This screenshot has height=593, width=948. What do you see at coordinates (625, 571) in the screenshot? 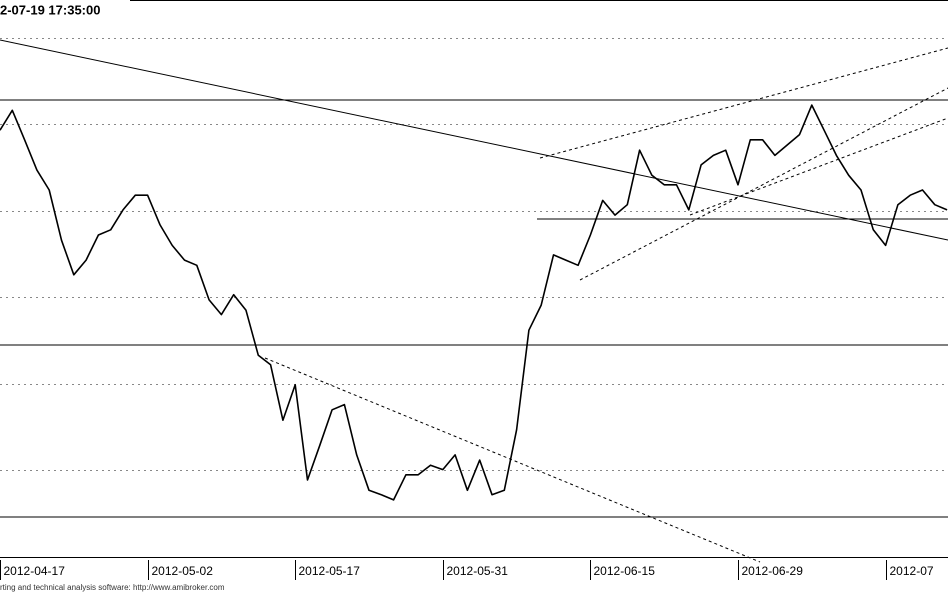
I see `x-tick-label: 2012-06-15` at bounding box center [625, 571].